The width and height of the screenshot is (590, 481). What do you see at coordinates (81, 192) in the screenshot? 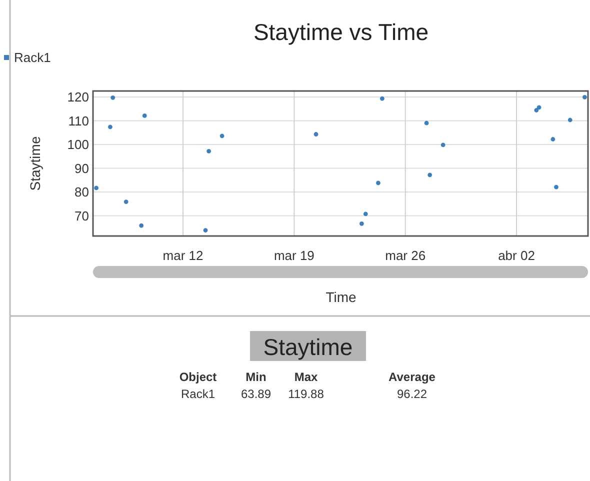
I see `y-tick-label: 80` at bounding box center [81, 192].